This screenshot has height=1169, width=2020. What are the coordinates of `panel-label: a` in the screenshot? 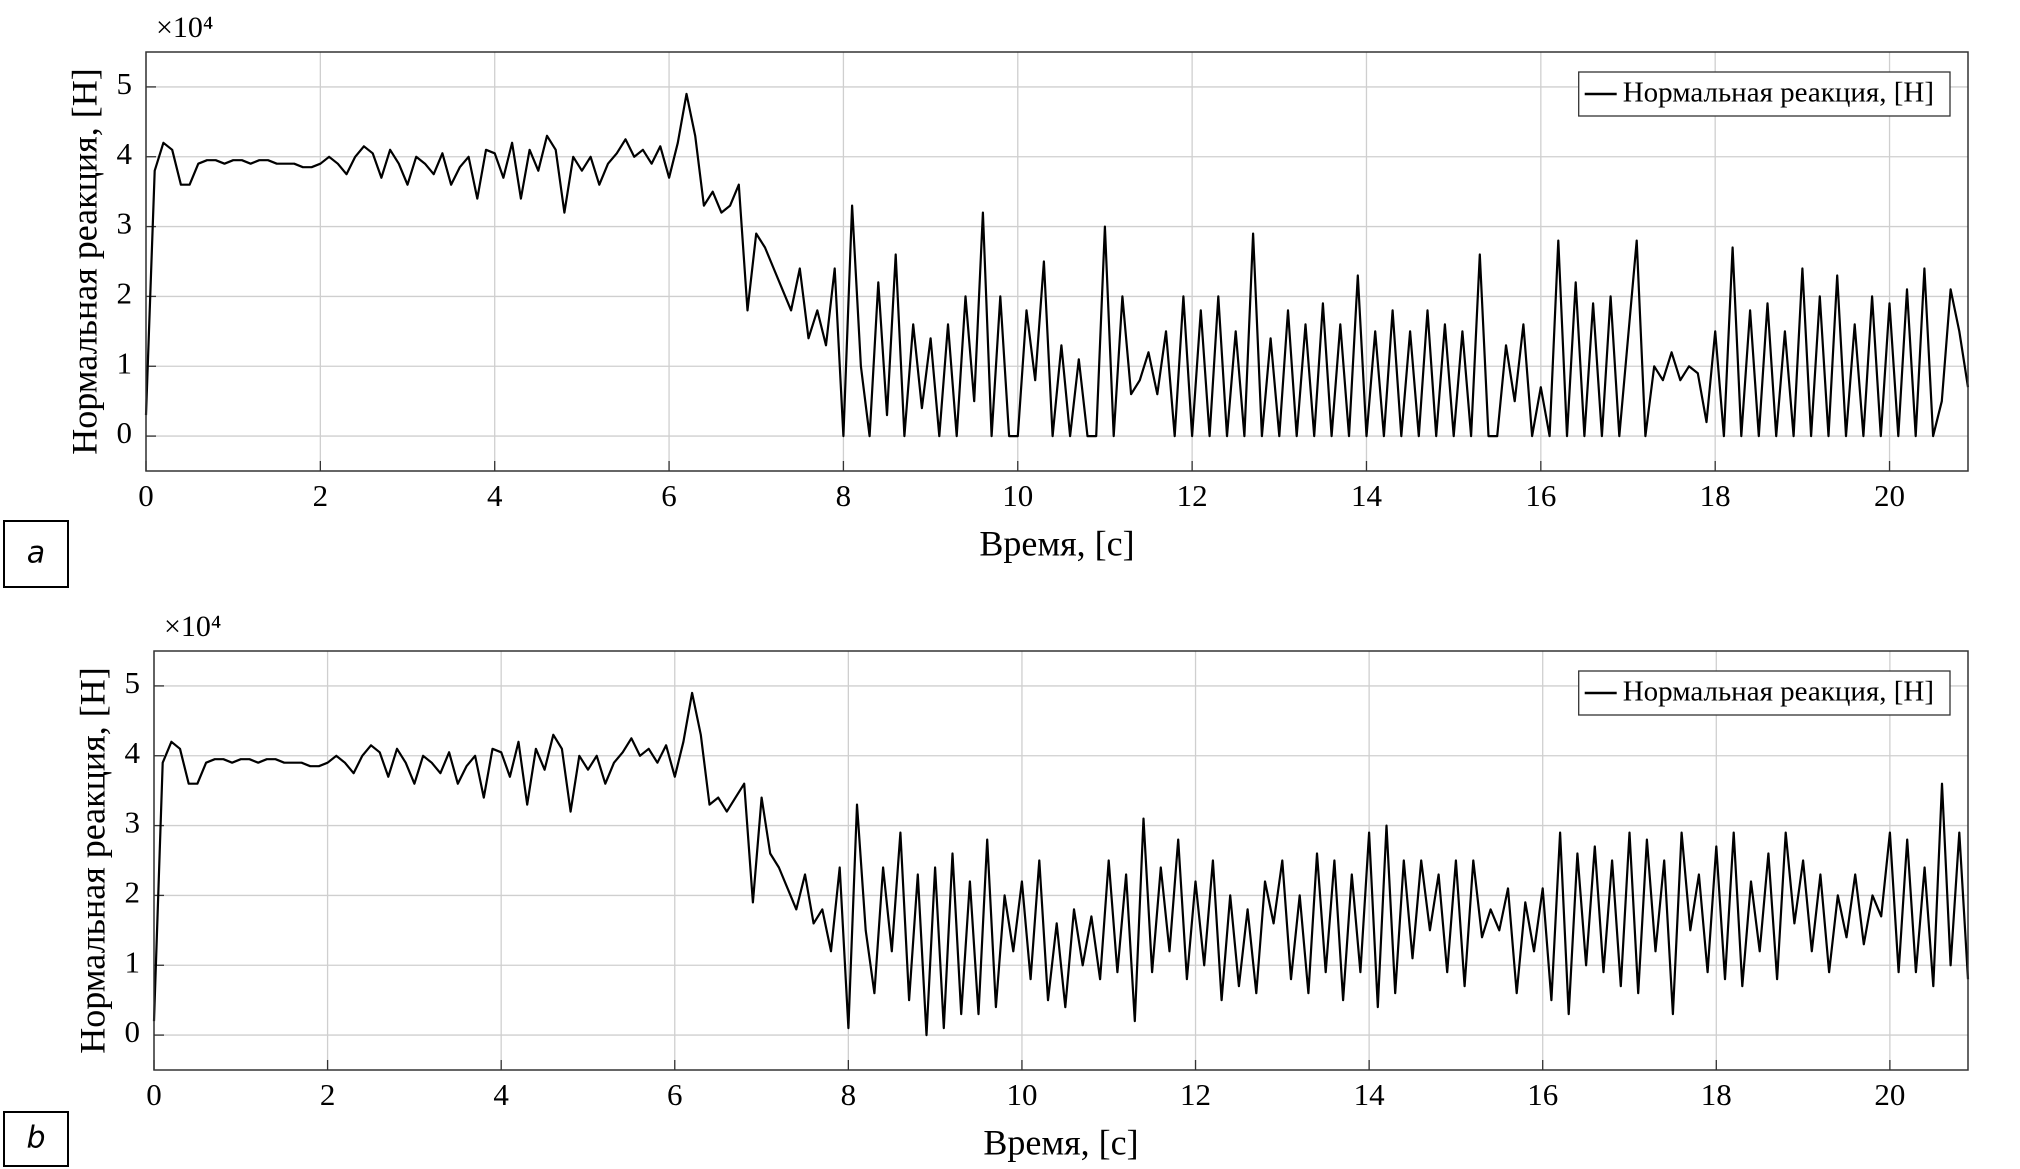 It's located at (36, 553).